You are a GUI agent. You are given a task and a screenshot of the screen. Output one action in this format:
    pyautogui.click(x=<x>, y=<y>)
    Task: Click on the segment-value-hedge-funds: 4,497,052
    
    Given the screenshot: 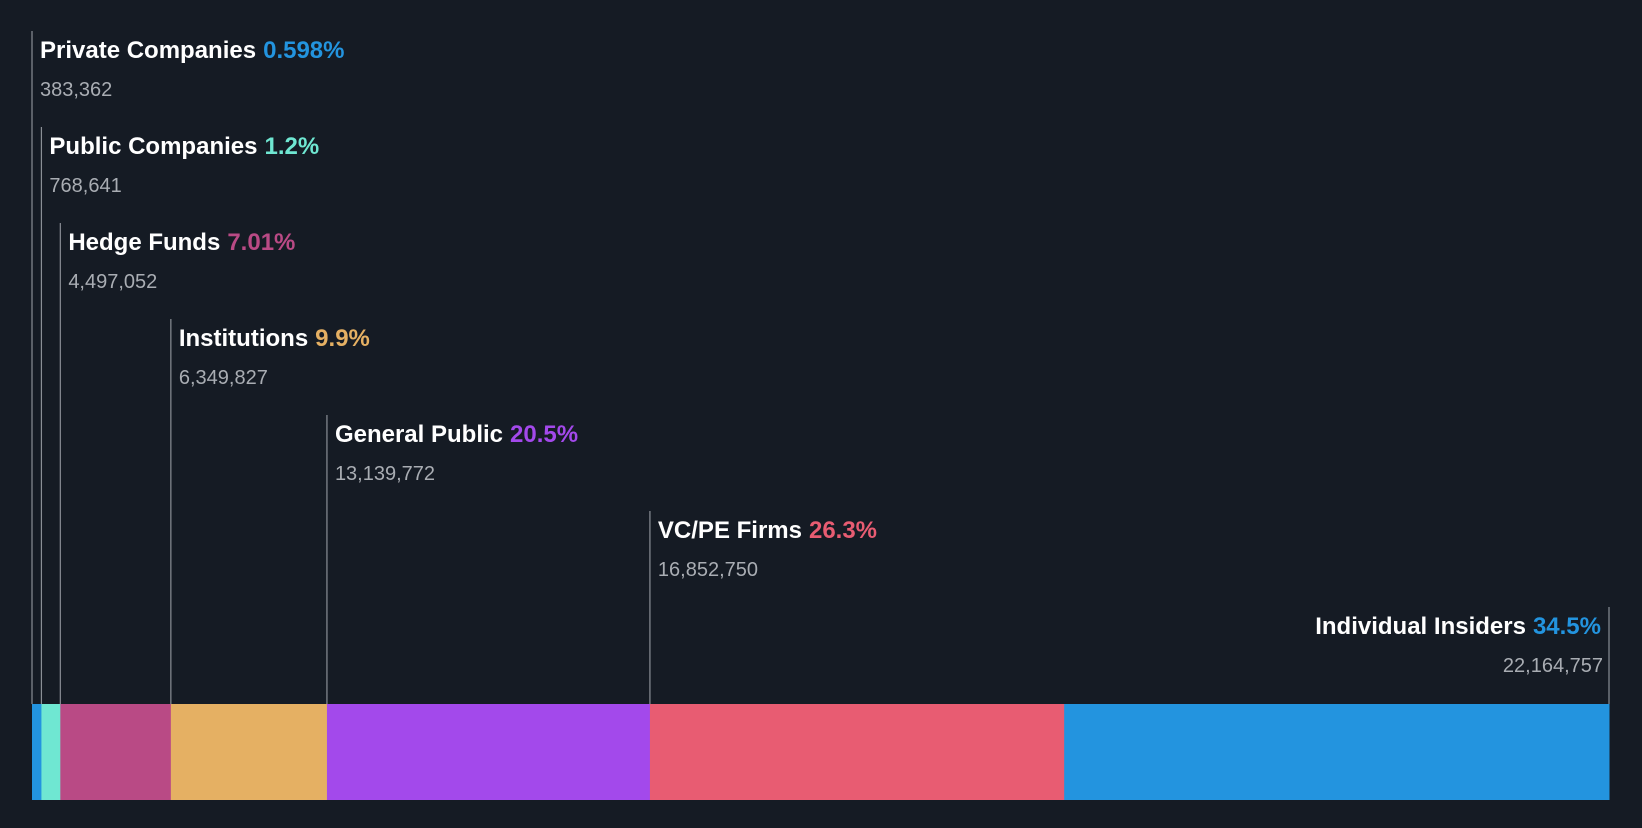 What is the action you would take?
    pyautogui.click(x=112, y=282)
    